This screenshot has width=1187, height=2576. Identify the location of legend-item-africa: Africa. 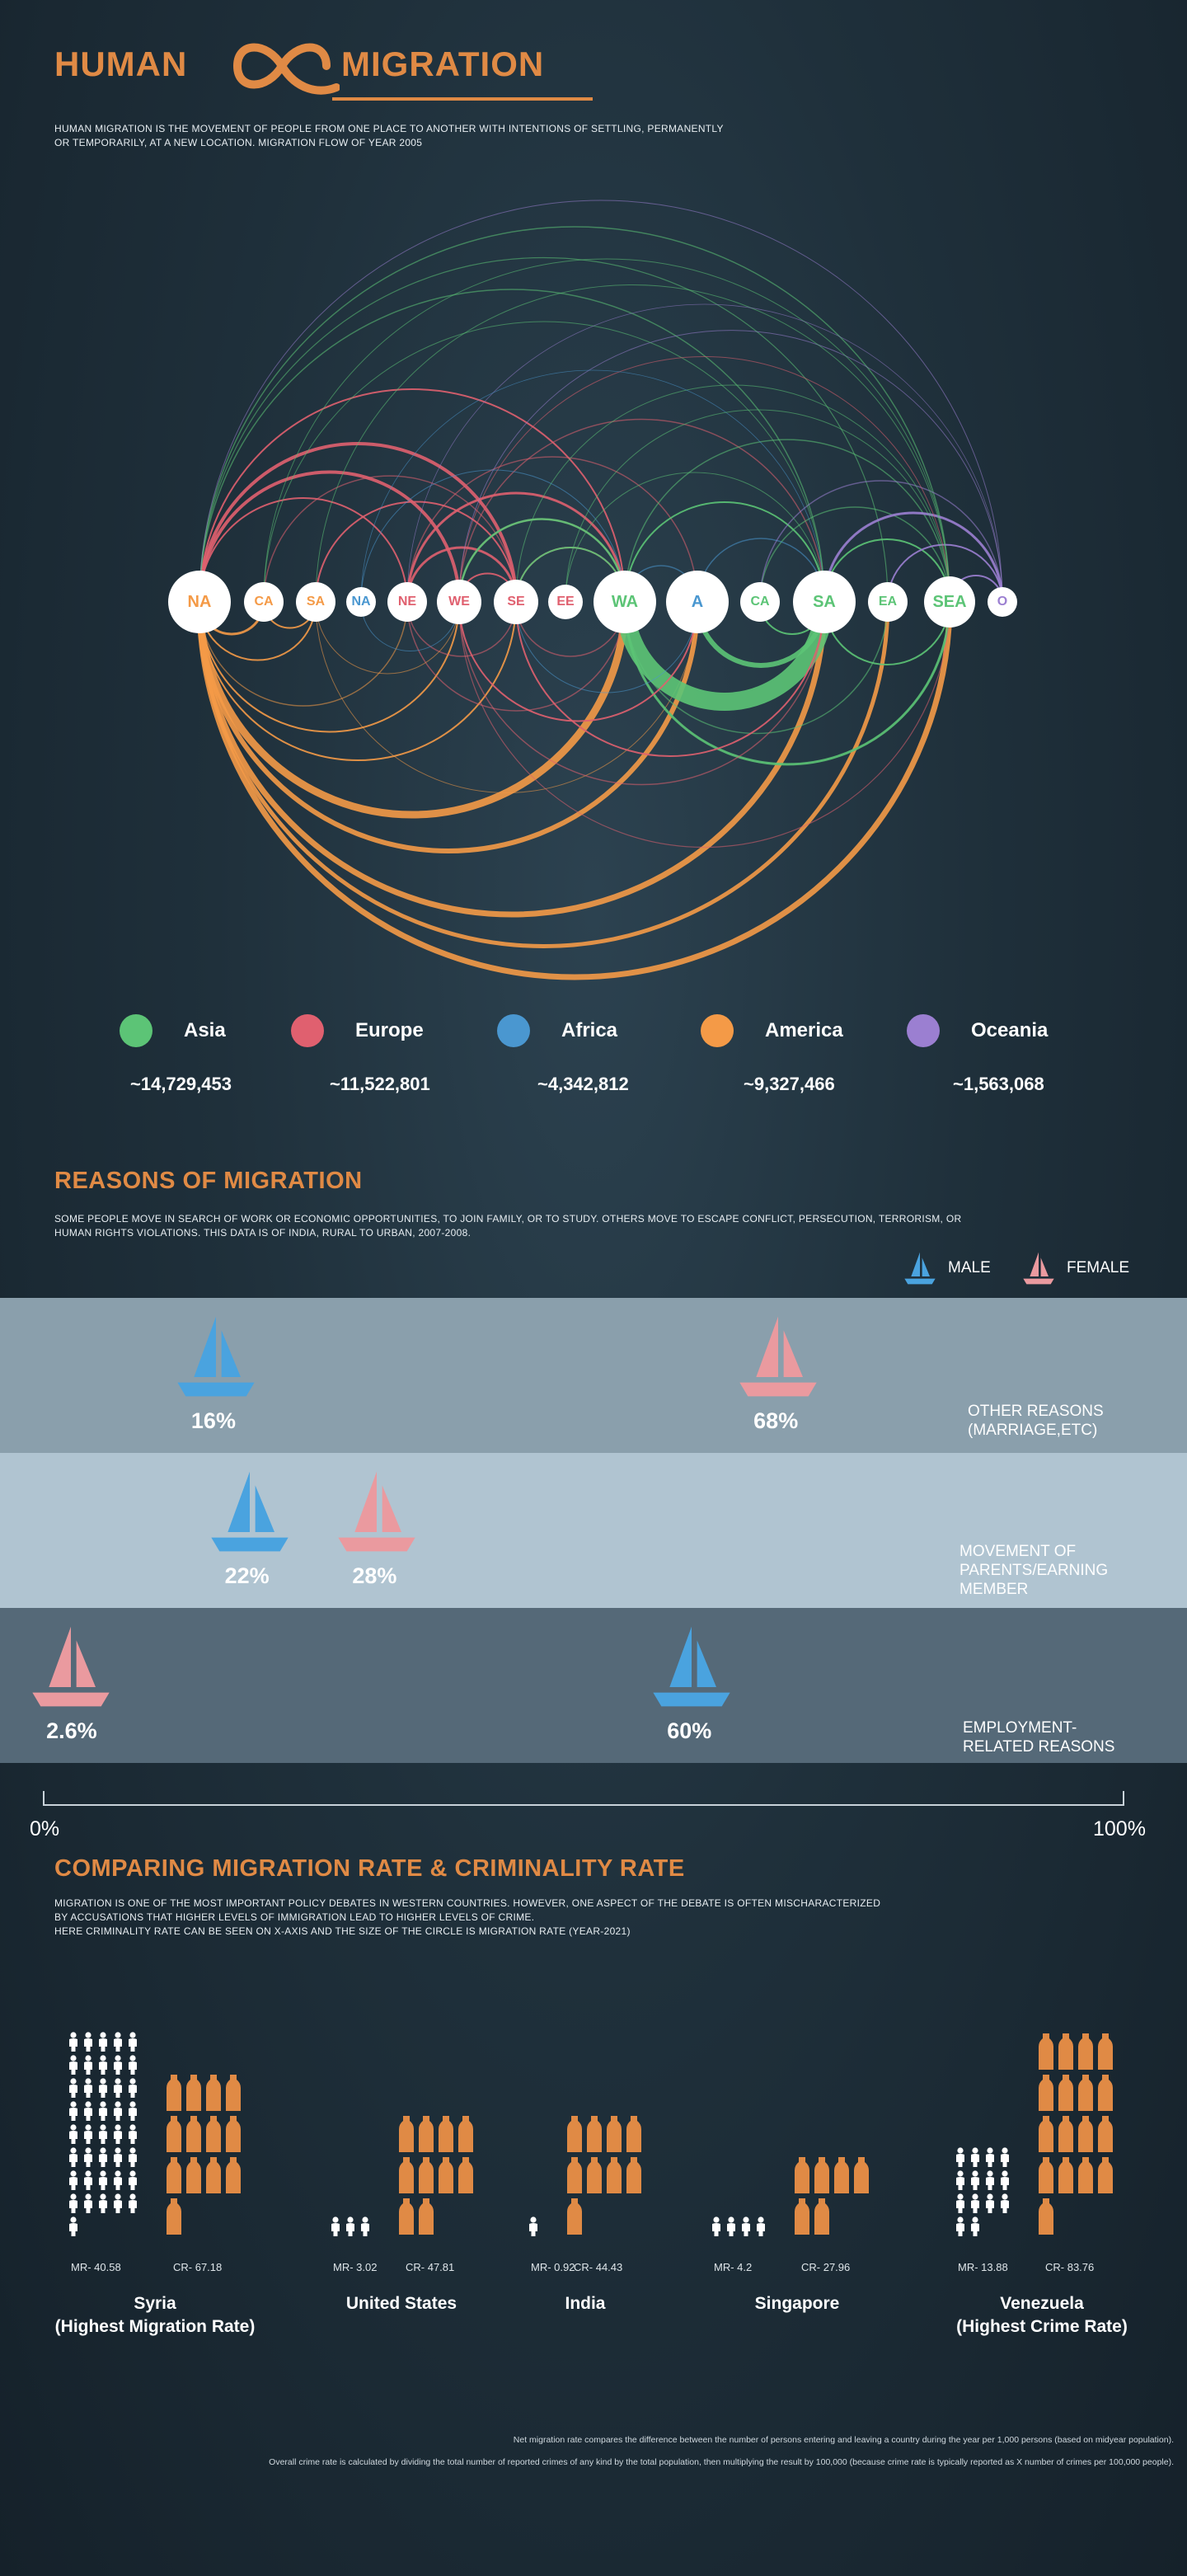
(557, 1030).